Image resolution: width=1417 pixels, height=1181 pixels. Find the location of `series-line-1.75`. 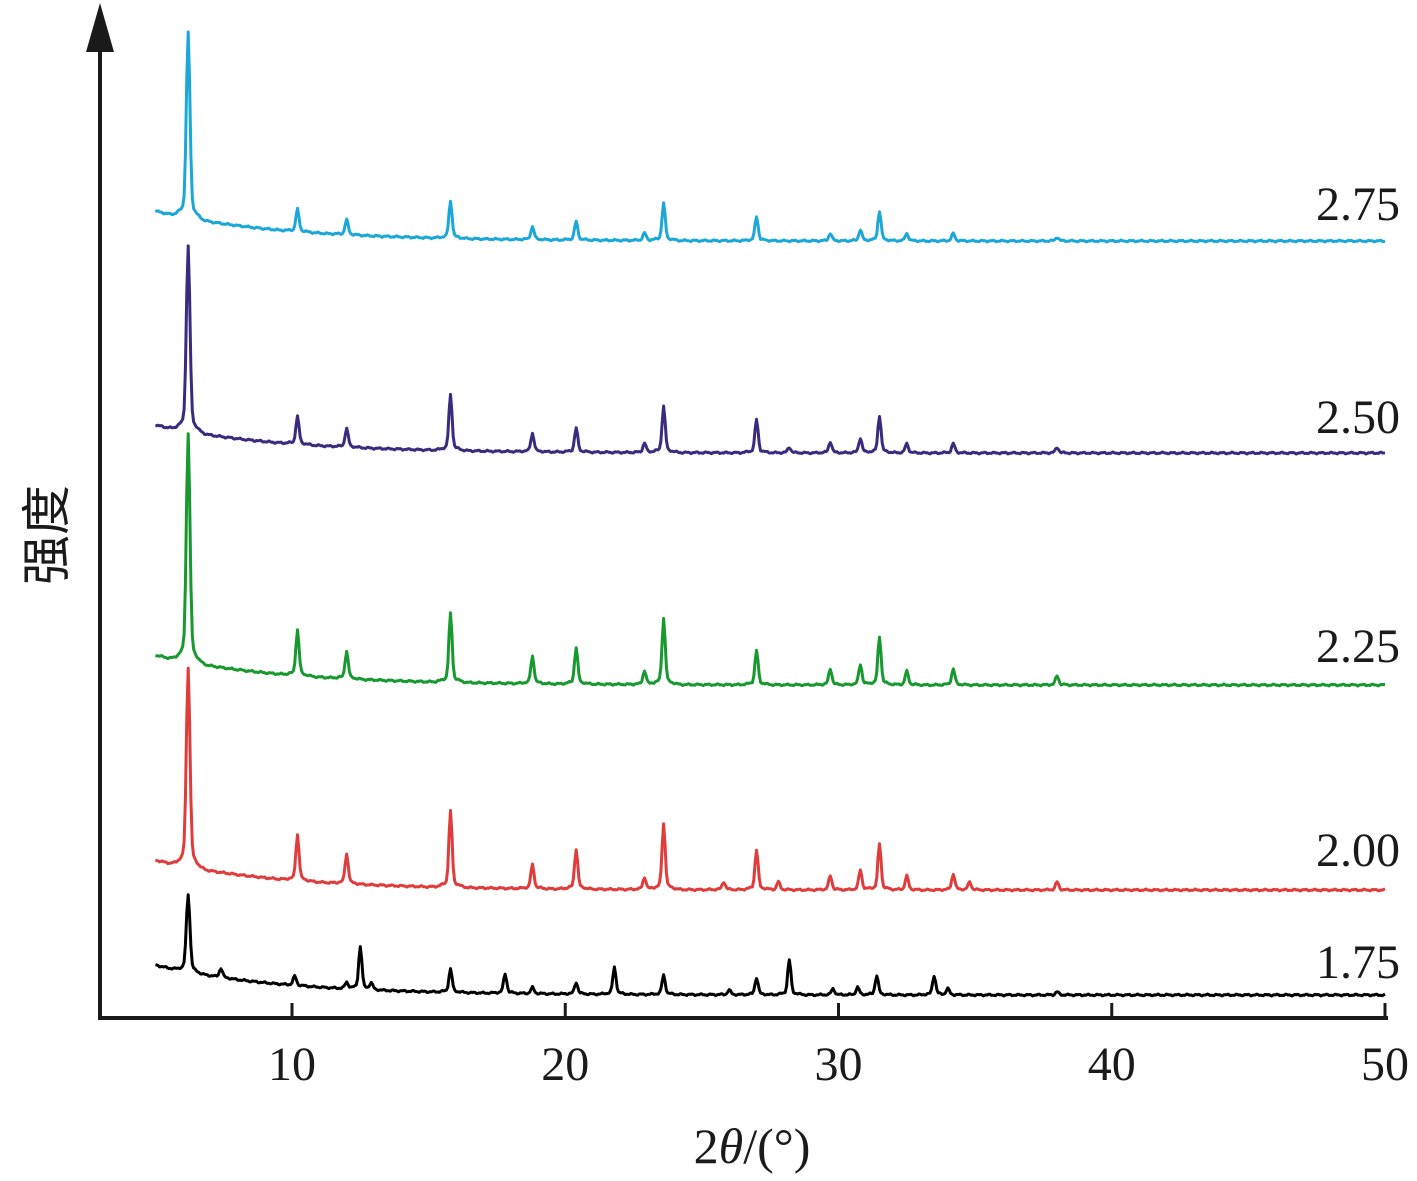

series-line-1.75 is located at coordinates (770, 945).